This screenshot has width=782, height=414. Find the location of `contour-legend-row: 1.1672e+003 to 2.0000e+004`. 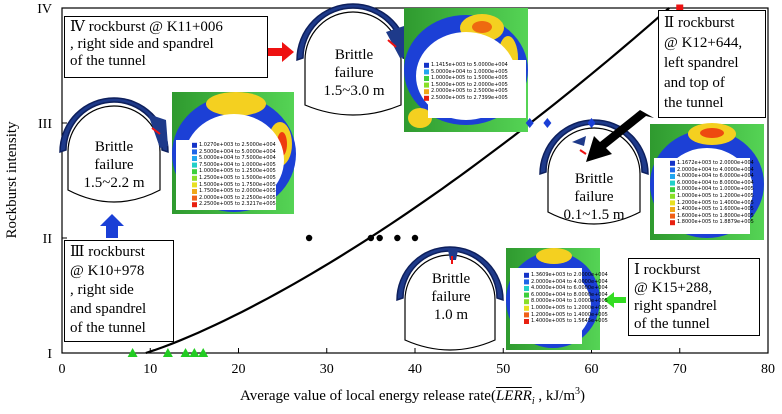

contour-legend-row: 1.1672e+003 to 2.0000e+004 is located at coordinates (715, 163).